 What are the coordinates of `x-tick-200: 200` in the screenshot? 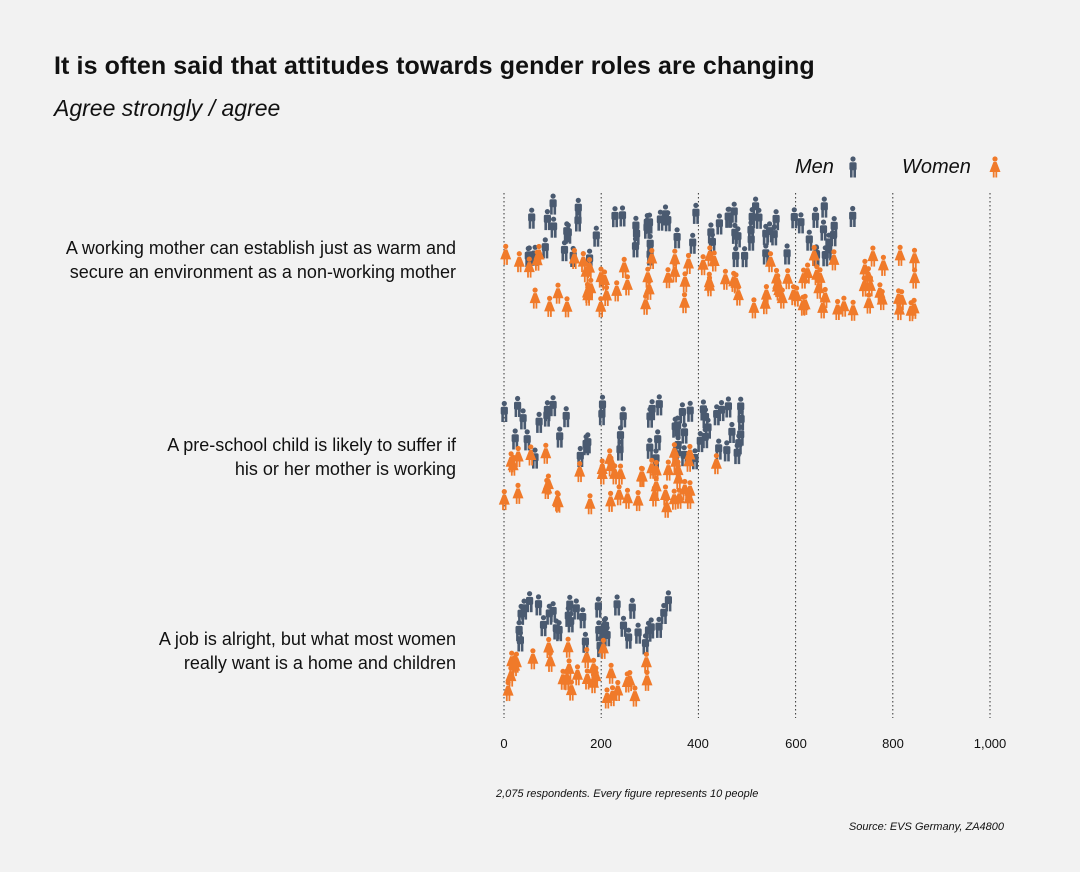 It's located at (601, 743).